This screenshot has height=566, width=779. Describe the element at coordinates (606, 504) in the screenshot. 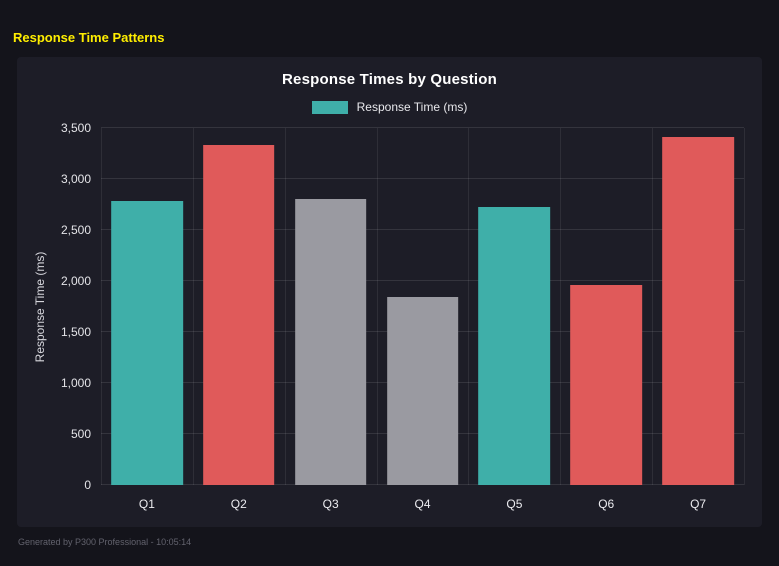

I see `x-tick-label: Q6` at that location.